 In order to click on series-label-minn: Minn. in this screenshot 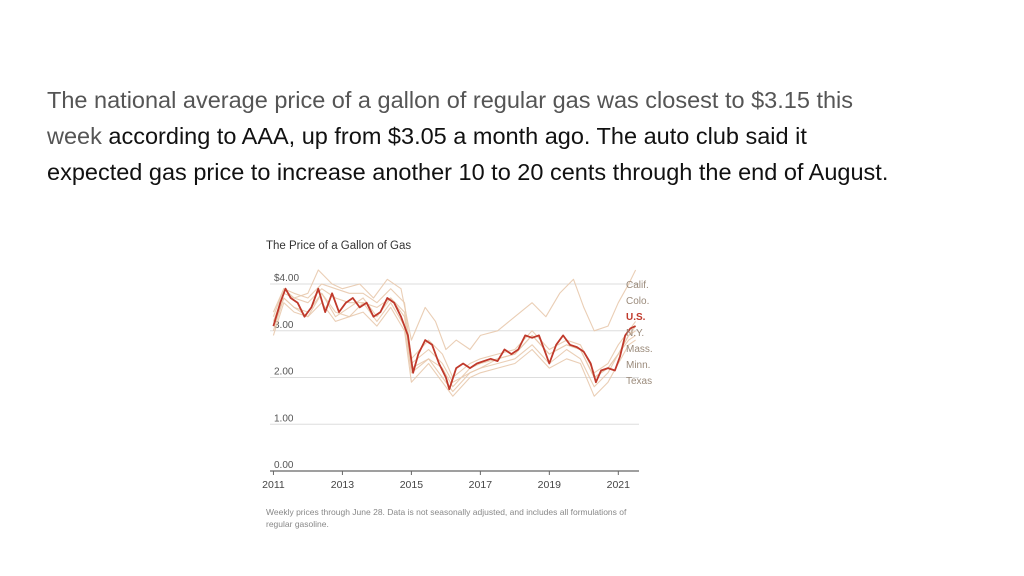, I will do `click(638, 365)`.